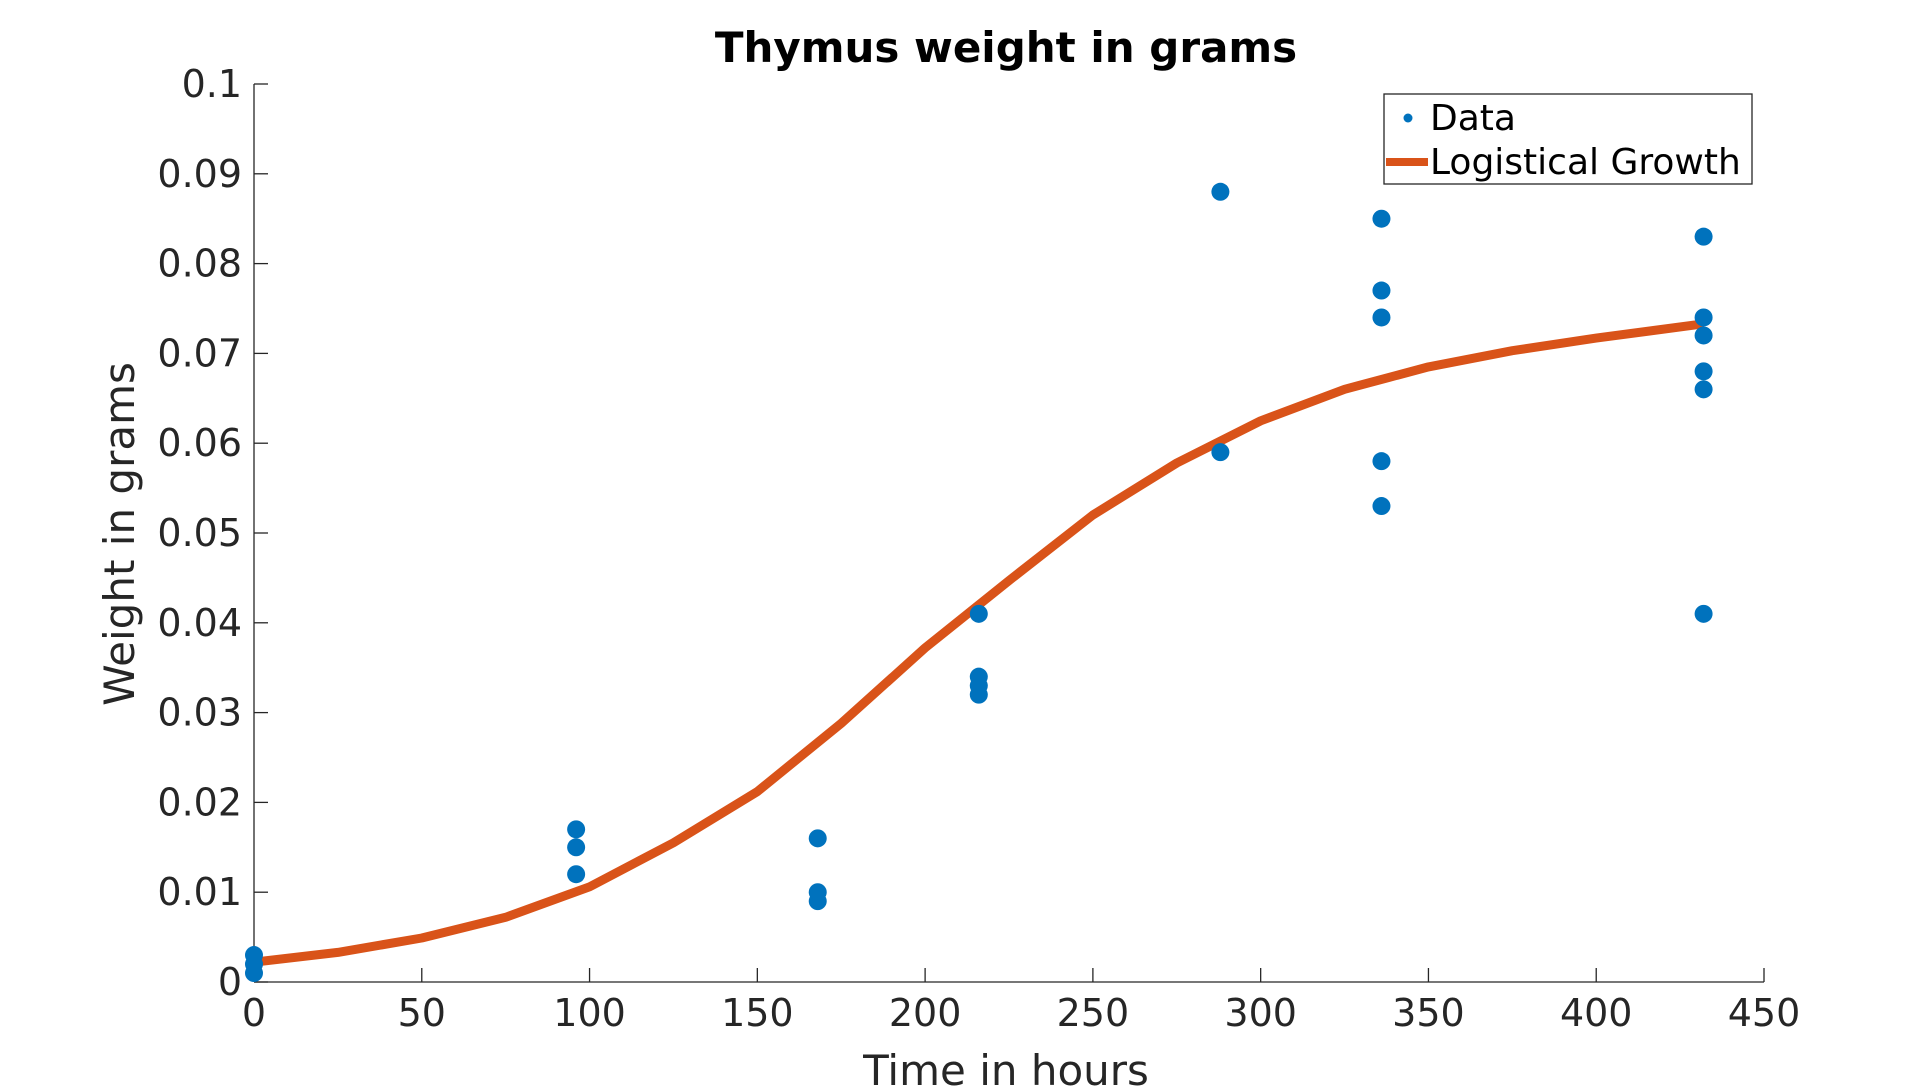 The image size is (1920, 1090). I want to click on y-tick-label: 0.06, so click(199, 443).